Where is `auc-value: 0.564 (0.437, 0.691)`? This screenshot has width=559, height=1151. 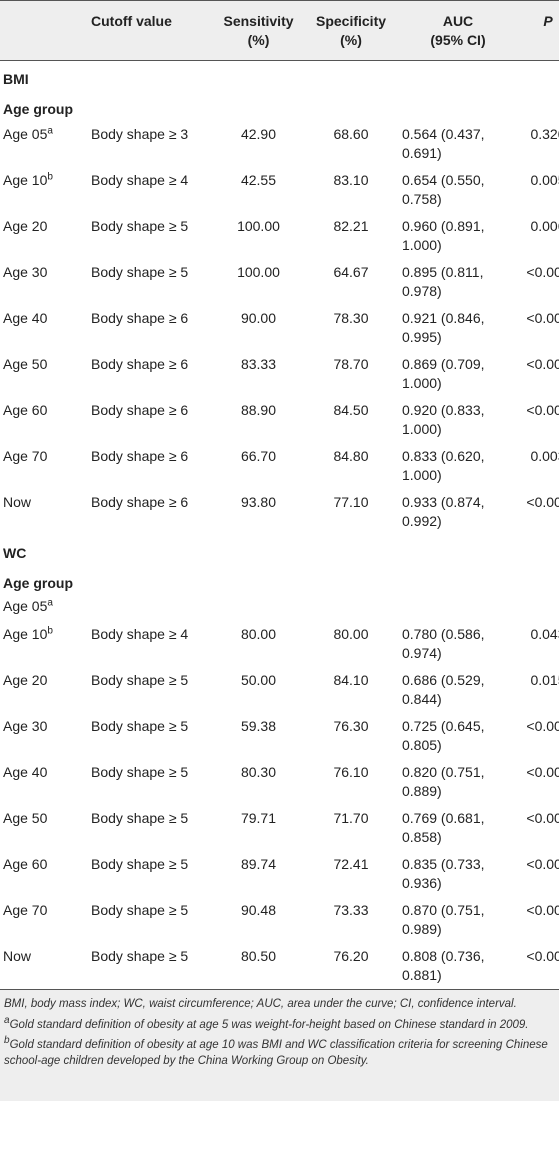
auc-value: 0.564 (0.437, 0.691) is located at coordinates (443, 143).